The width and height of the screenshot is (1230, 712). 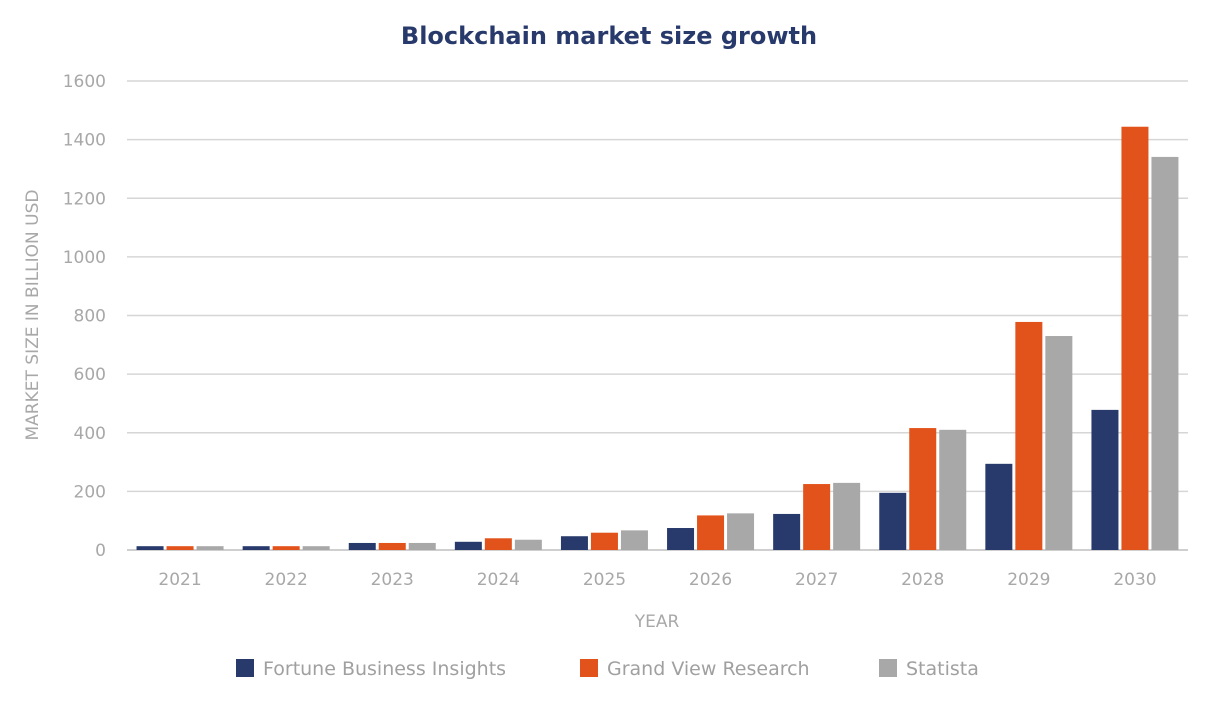 What do you see at coordinates (711, 532) in the screenshot?
I see `bar-grand-view-research-2026` at bounding box center [711, 532].